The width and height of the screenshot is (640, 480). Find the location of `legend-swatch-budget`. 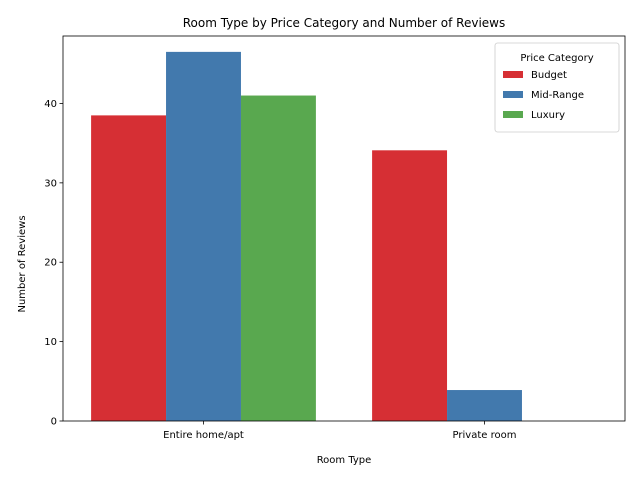

legend-swatch-budget is located at coordinates (513, 74).